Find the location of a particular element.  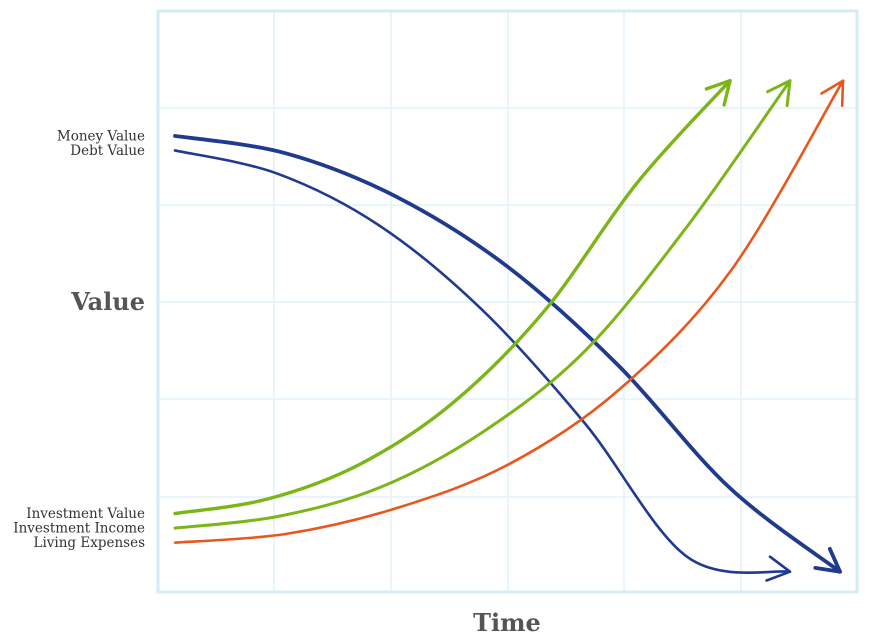

series-label-living-expenses: Living Expenses is located at coordinates (90, 543).